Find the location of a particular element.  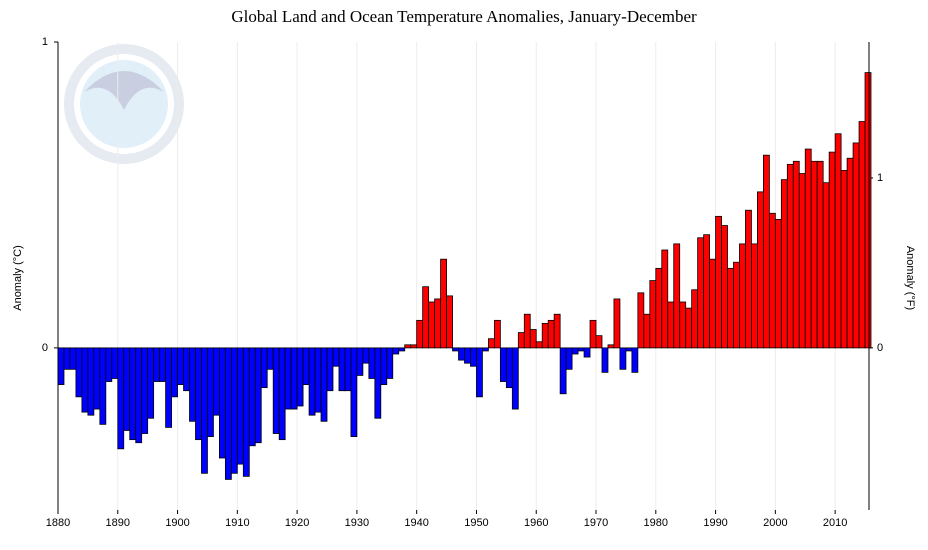

y-tick-label: 1 is located at coordinates (45, 42).